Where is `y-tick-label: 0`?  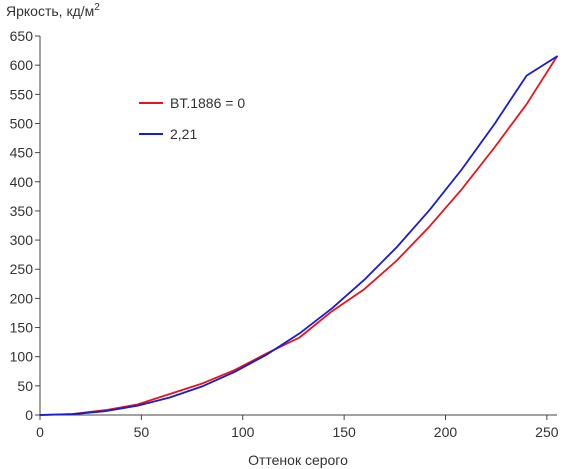 y-tick-label: 0 is located at coordinates (29, 415).